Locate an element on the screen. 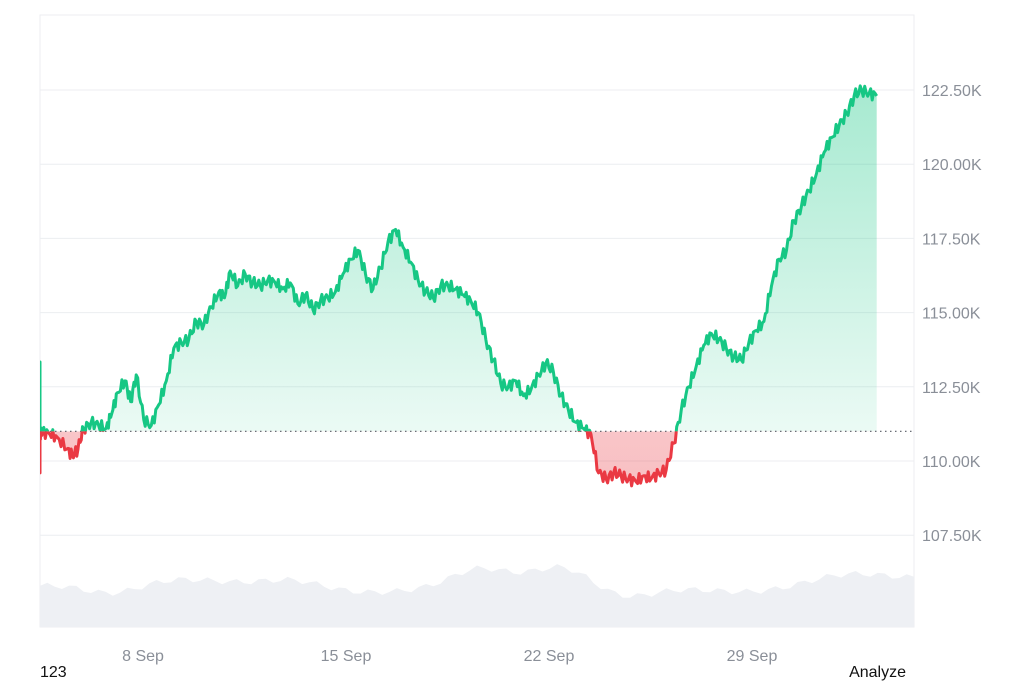 The height and width of the screenshot is (683, 1024). y-tick-label: 117.50K is located at coordinates (951, 239).